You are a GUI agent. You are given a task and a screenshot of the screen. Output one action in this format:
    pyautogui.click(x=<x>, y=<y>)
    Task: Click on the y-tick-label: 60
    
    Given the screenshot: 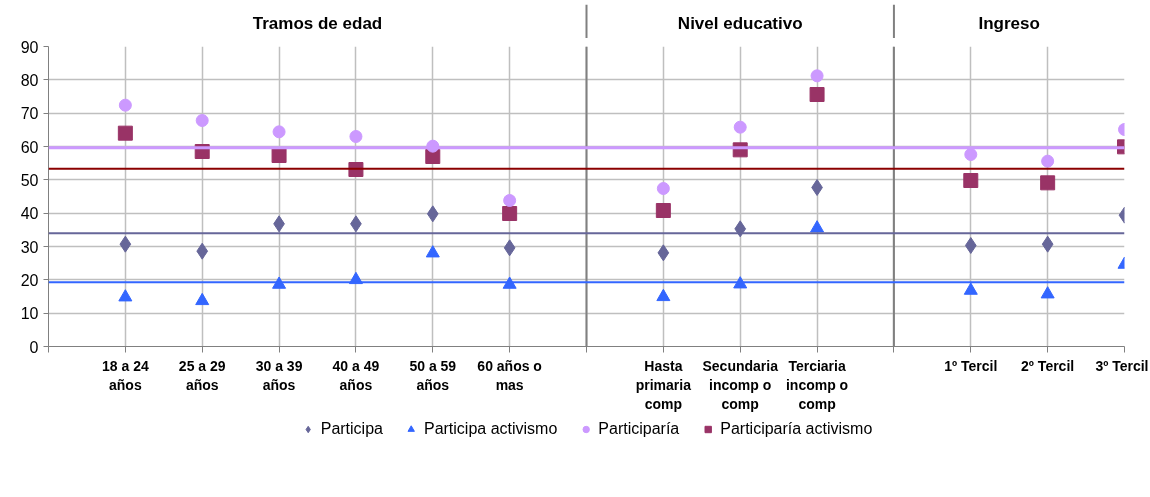 What is the action you would take?
    pyautogui.click(x=29, y=147)
    